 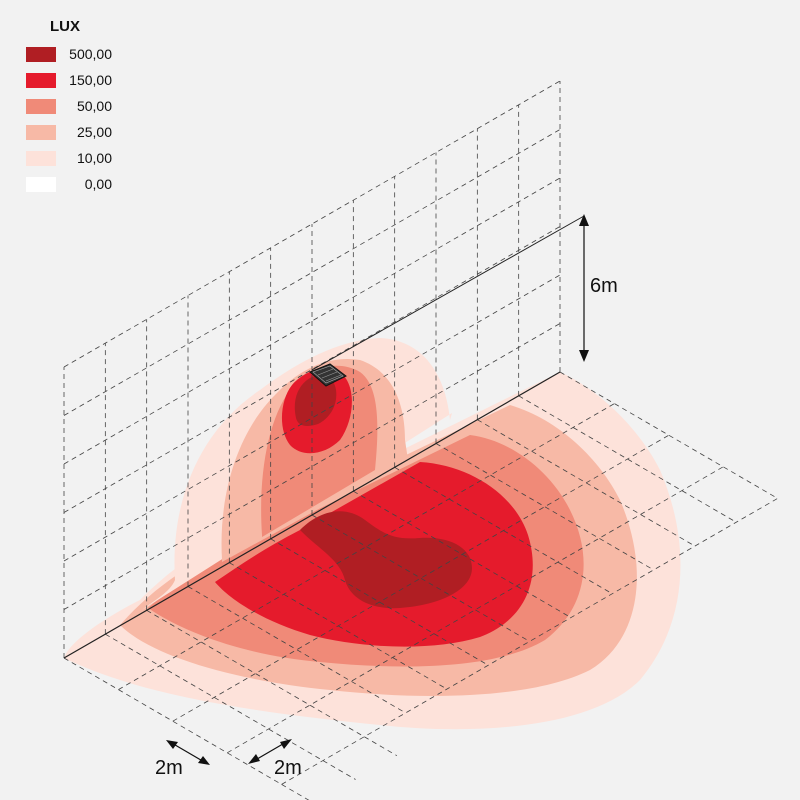 I want to click on grid-x-dimension, so click(x=188, y=752).